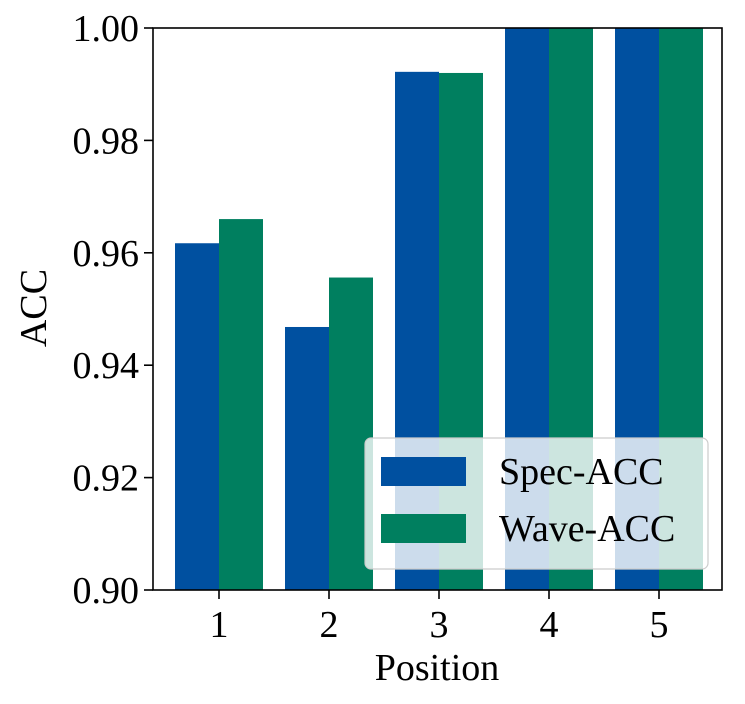 The image size is (745, 704). What do you see at coordinates (106, 29) in the screenshot?
I see `y-tick-label: 1.00` at bounding box center [106, 29].